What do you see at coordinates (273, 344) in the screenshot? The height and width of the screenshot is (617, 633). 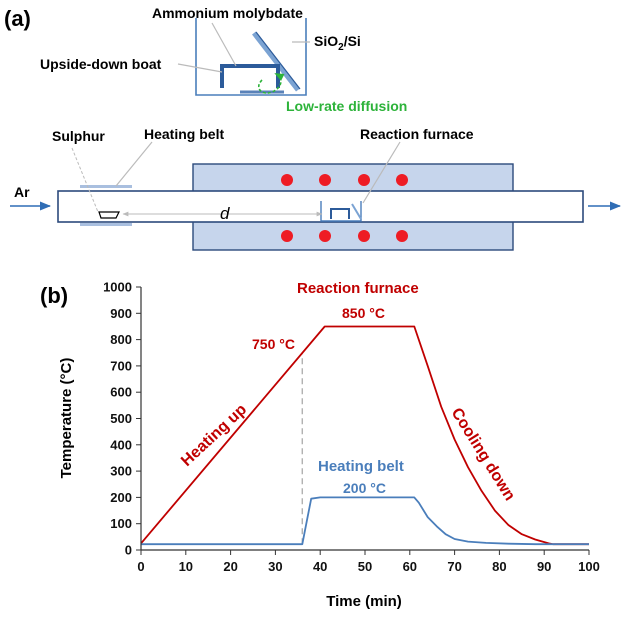 I see `t750-label: 750 °C` at bounding box center [273, 344].